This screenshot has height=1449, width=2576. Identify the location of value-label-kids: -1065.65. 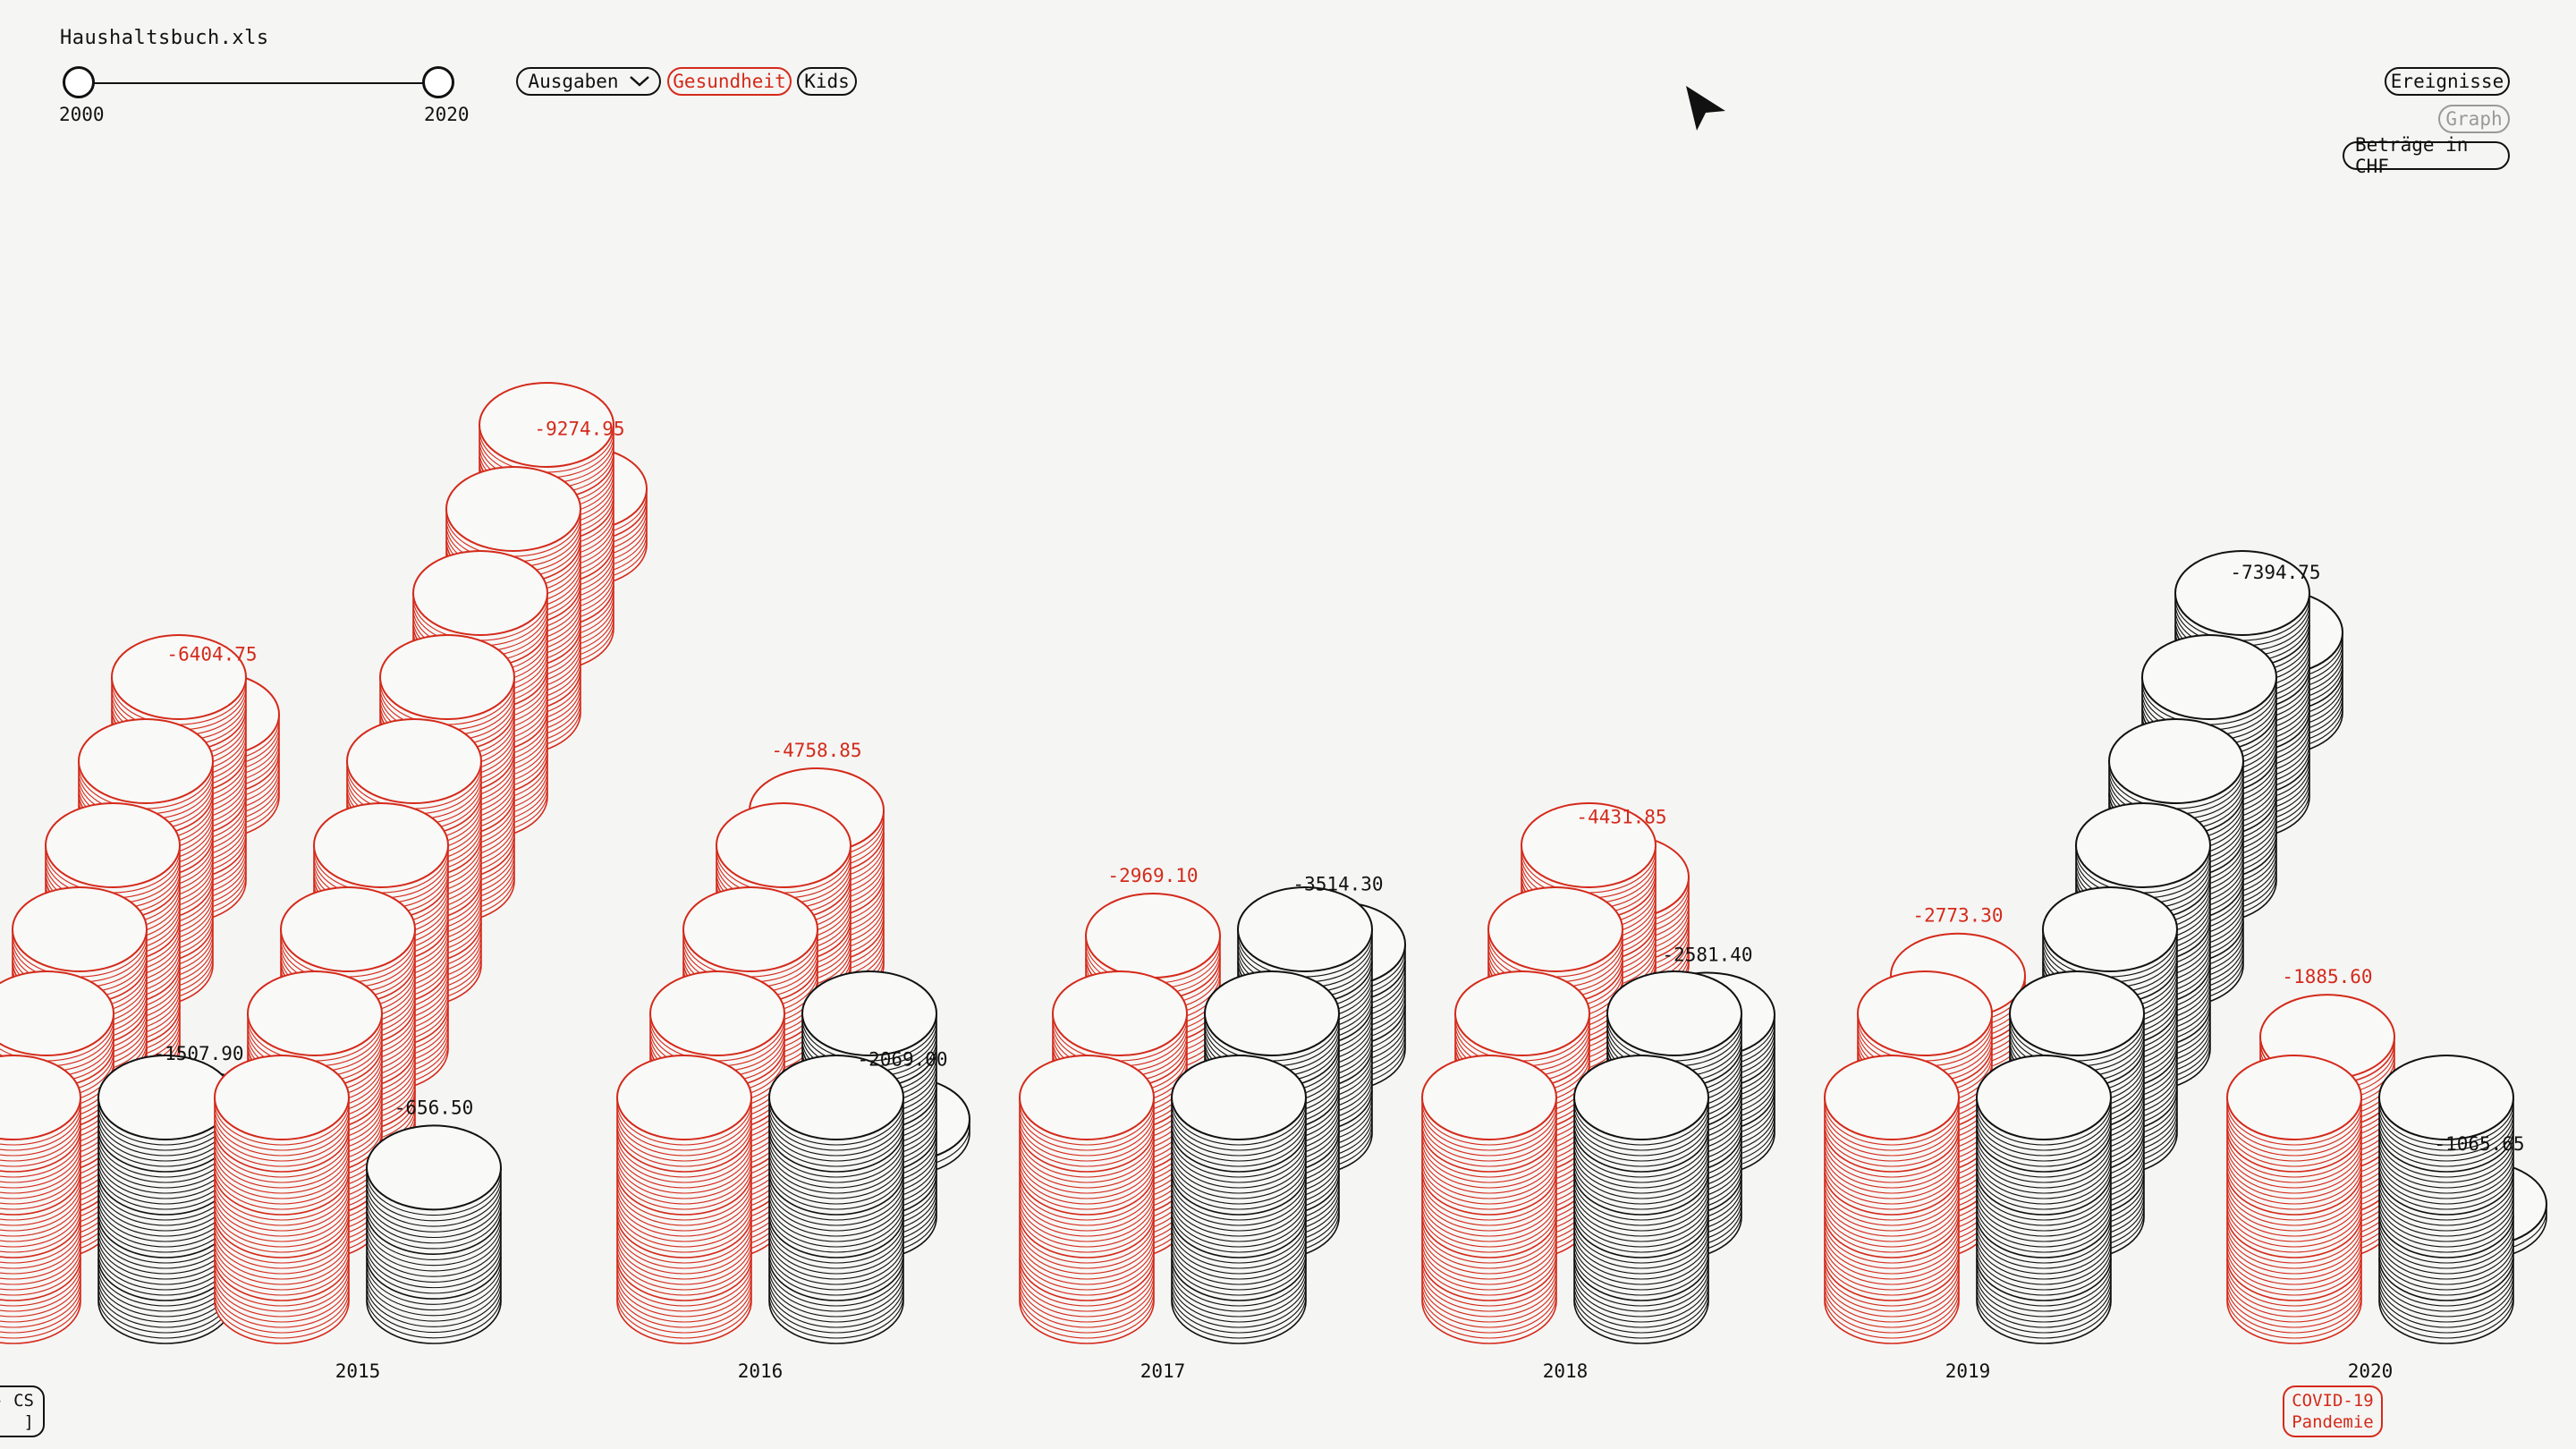
(2479, 1144).